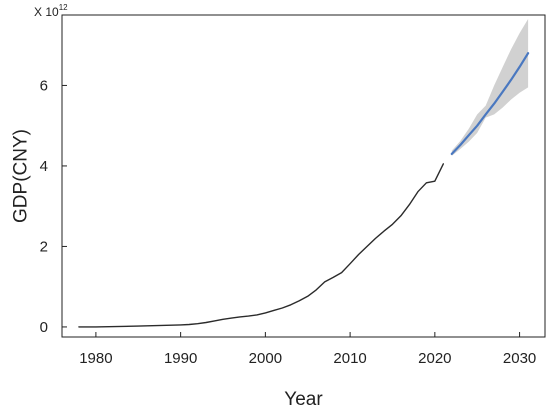  Describe the element at coordinates (180, 358) in the screenshot. I see `x-tick-label: 1990` at that location.